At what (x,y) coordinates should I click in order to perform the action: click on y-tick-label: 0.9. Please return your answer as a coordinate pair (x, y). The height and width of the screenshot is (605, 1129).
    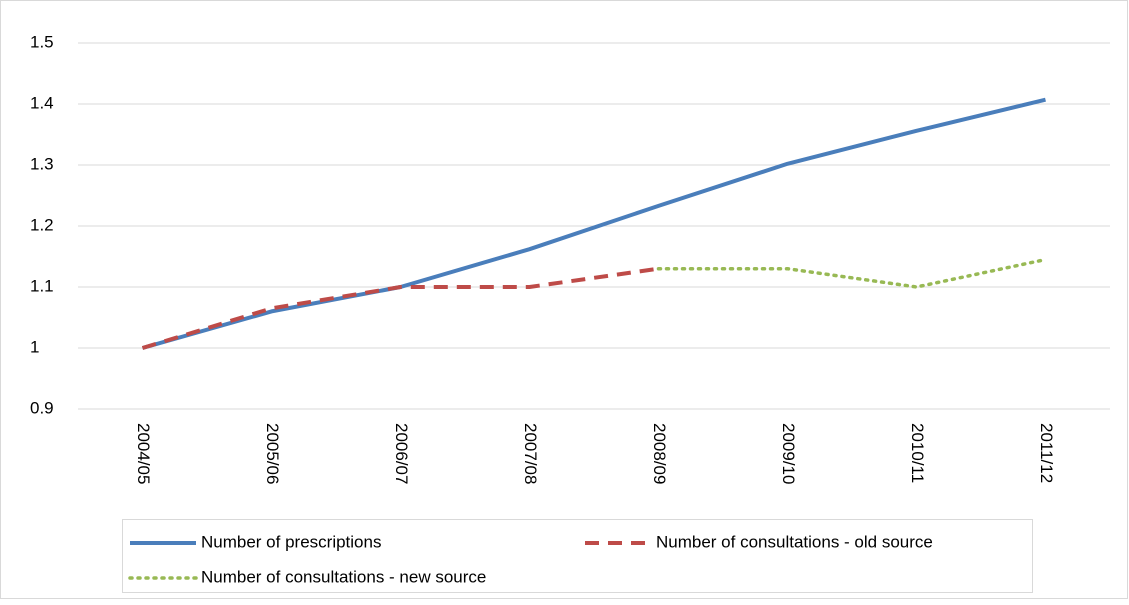
    Looking at the image, I should click on (42, 407).